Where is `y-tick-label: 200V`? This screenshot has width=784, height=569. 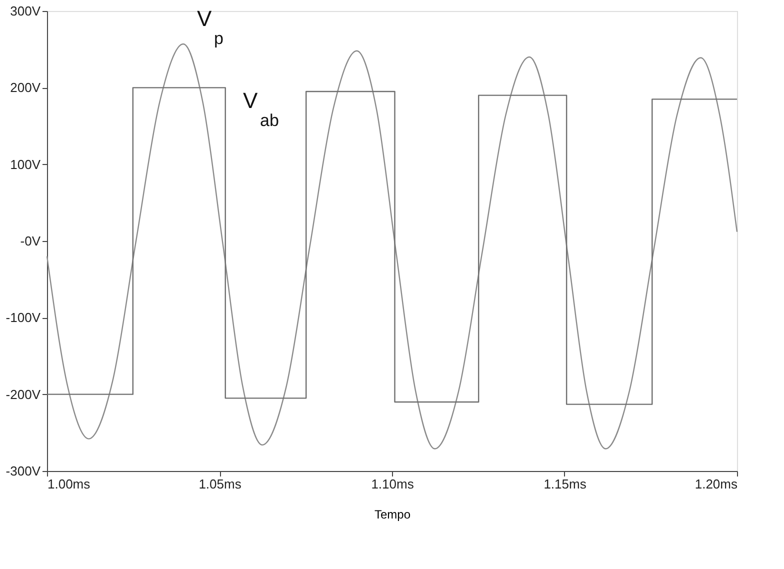 y-tick-label: 200V is located at coordinates (25, 88).